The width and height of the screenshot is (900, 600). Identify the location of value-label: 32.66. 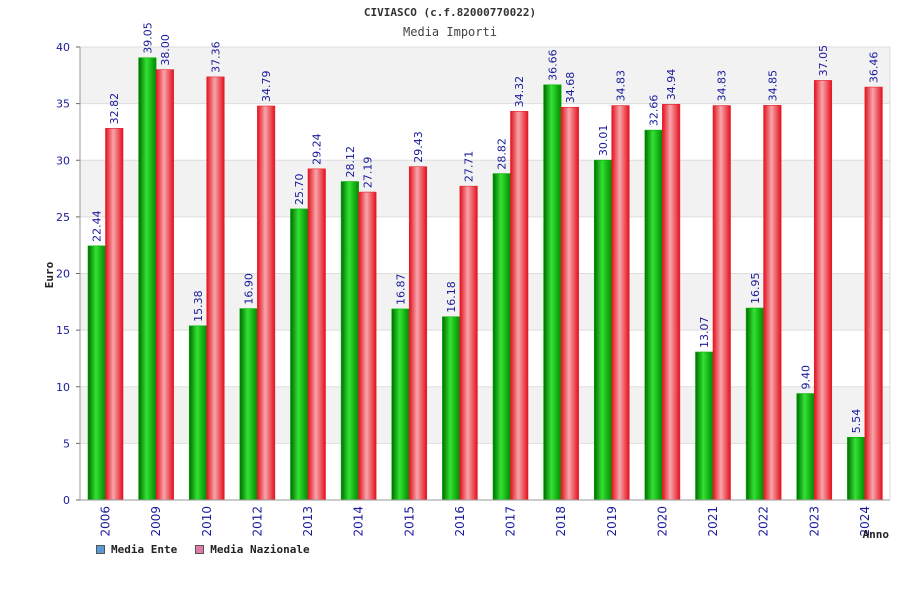
(654, 111).